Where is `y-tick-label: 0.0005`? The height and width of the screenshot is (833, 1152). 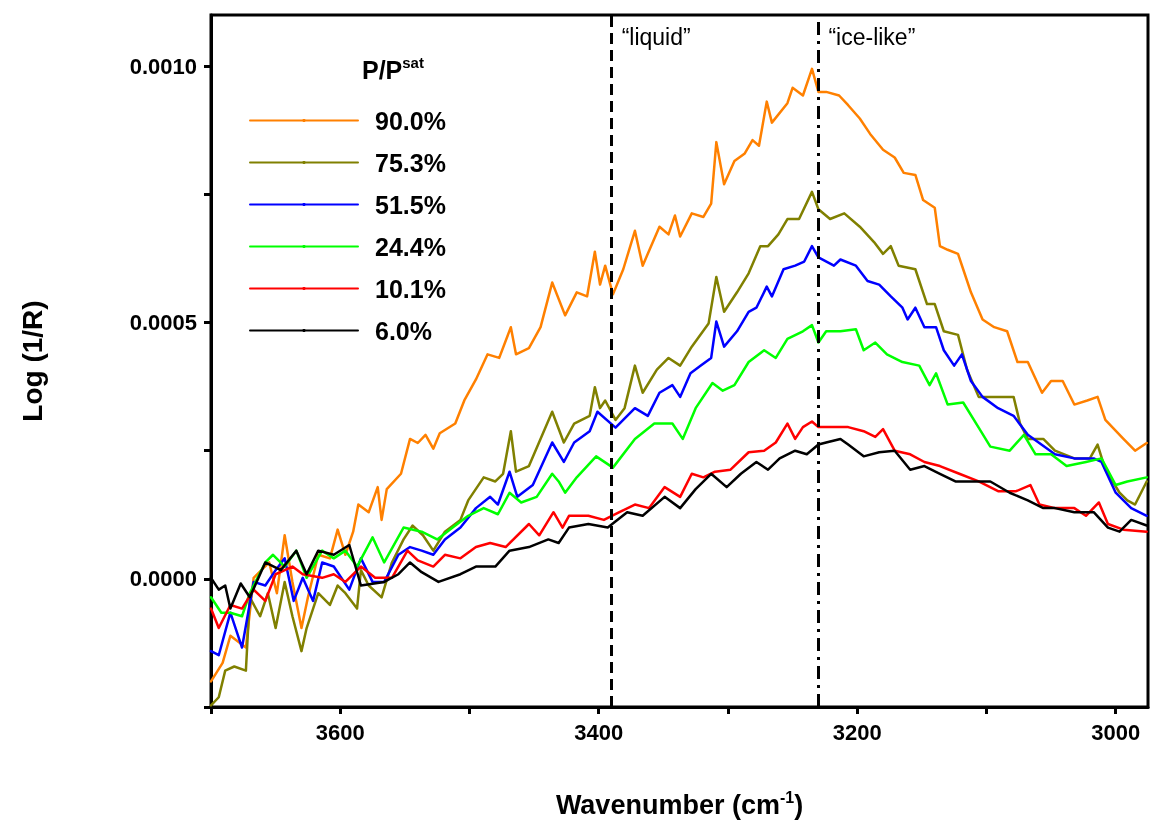 y-tick-label: 0.0005 is located at coordinates (163, 323).